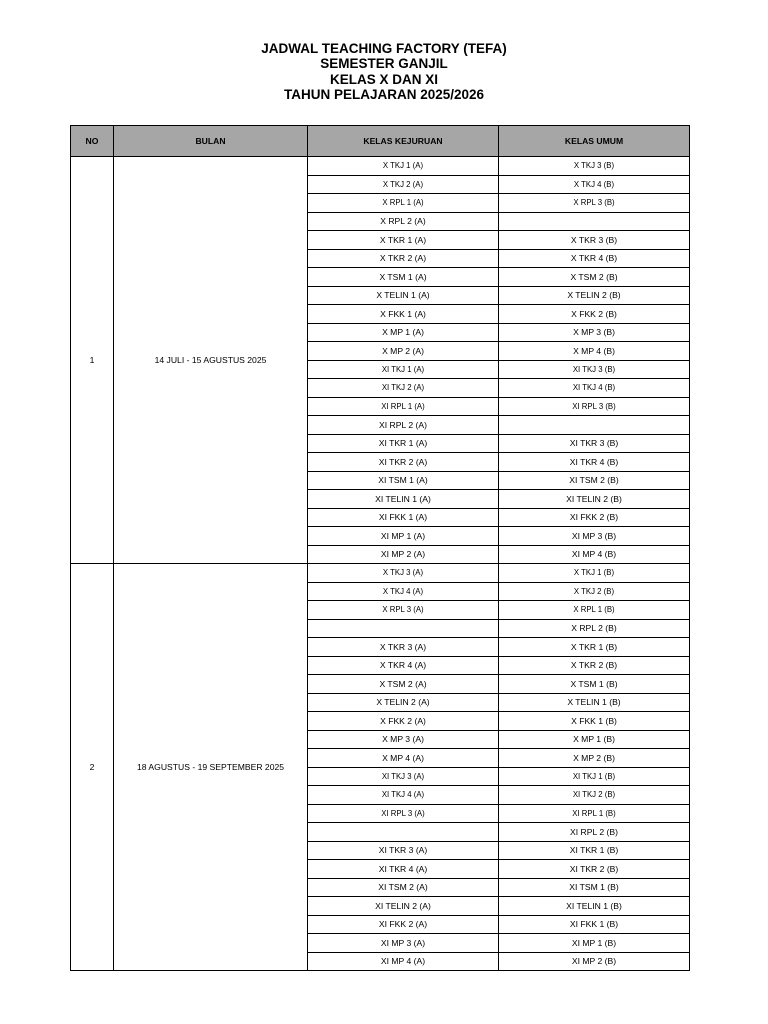 The height and width of the screenshot is (1024, 768). I want to click on table-row: X TKJ 2 (A) X TKJ 4 (B), so click(380, 184).